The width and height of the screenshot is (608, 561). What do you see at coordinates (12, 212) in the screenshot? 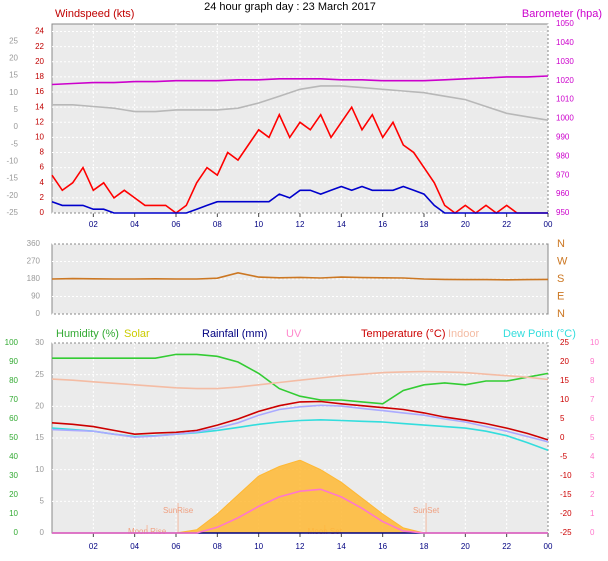
I see `y3-tick-label: -25` at bounding box center [12, 212].